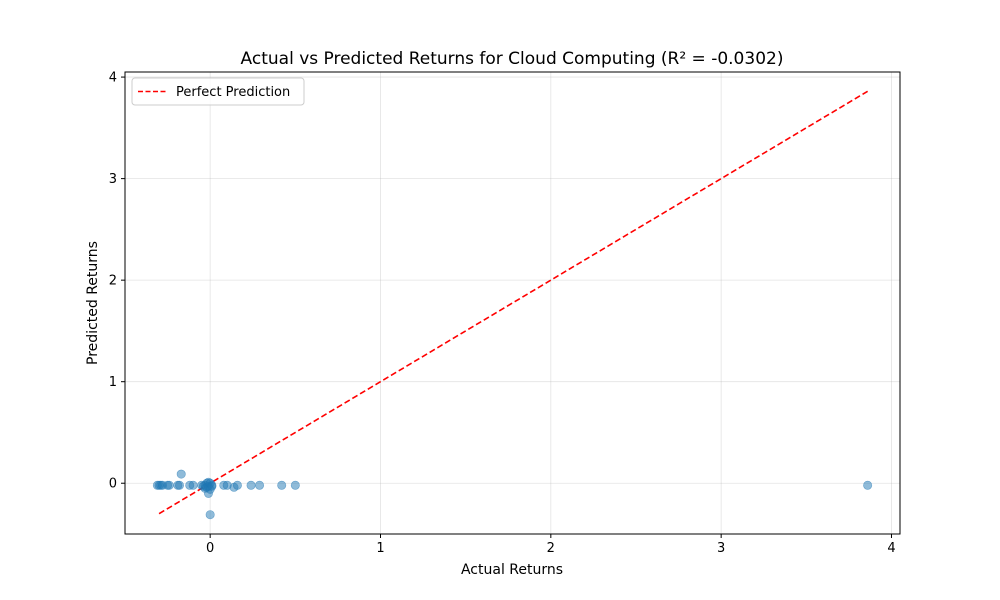  I want to click on x-tick-label: 2, so click(551, 548).